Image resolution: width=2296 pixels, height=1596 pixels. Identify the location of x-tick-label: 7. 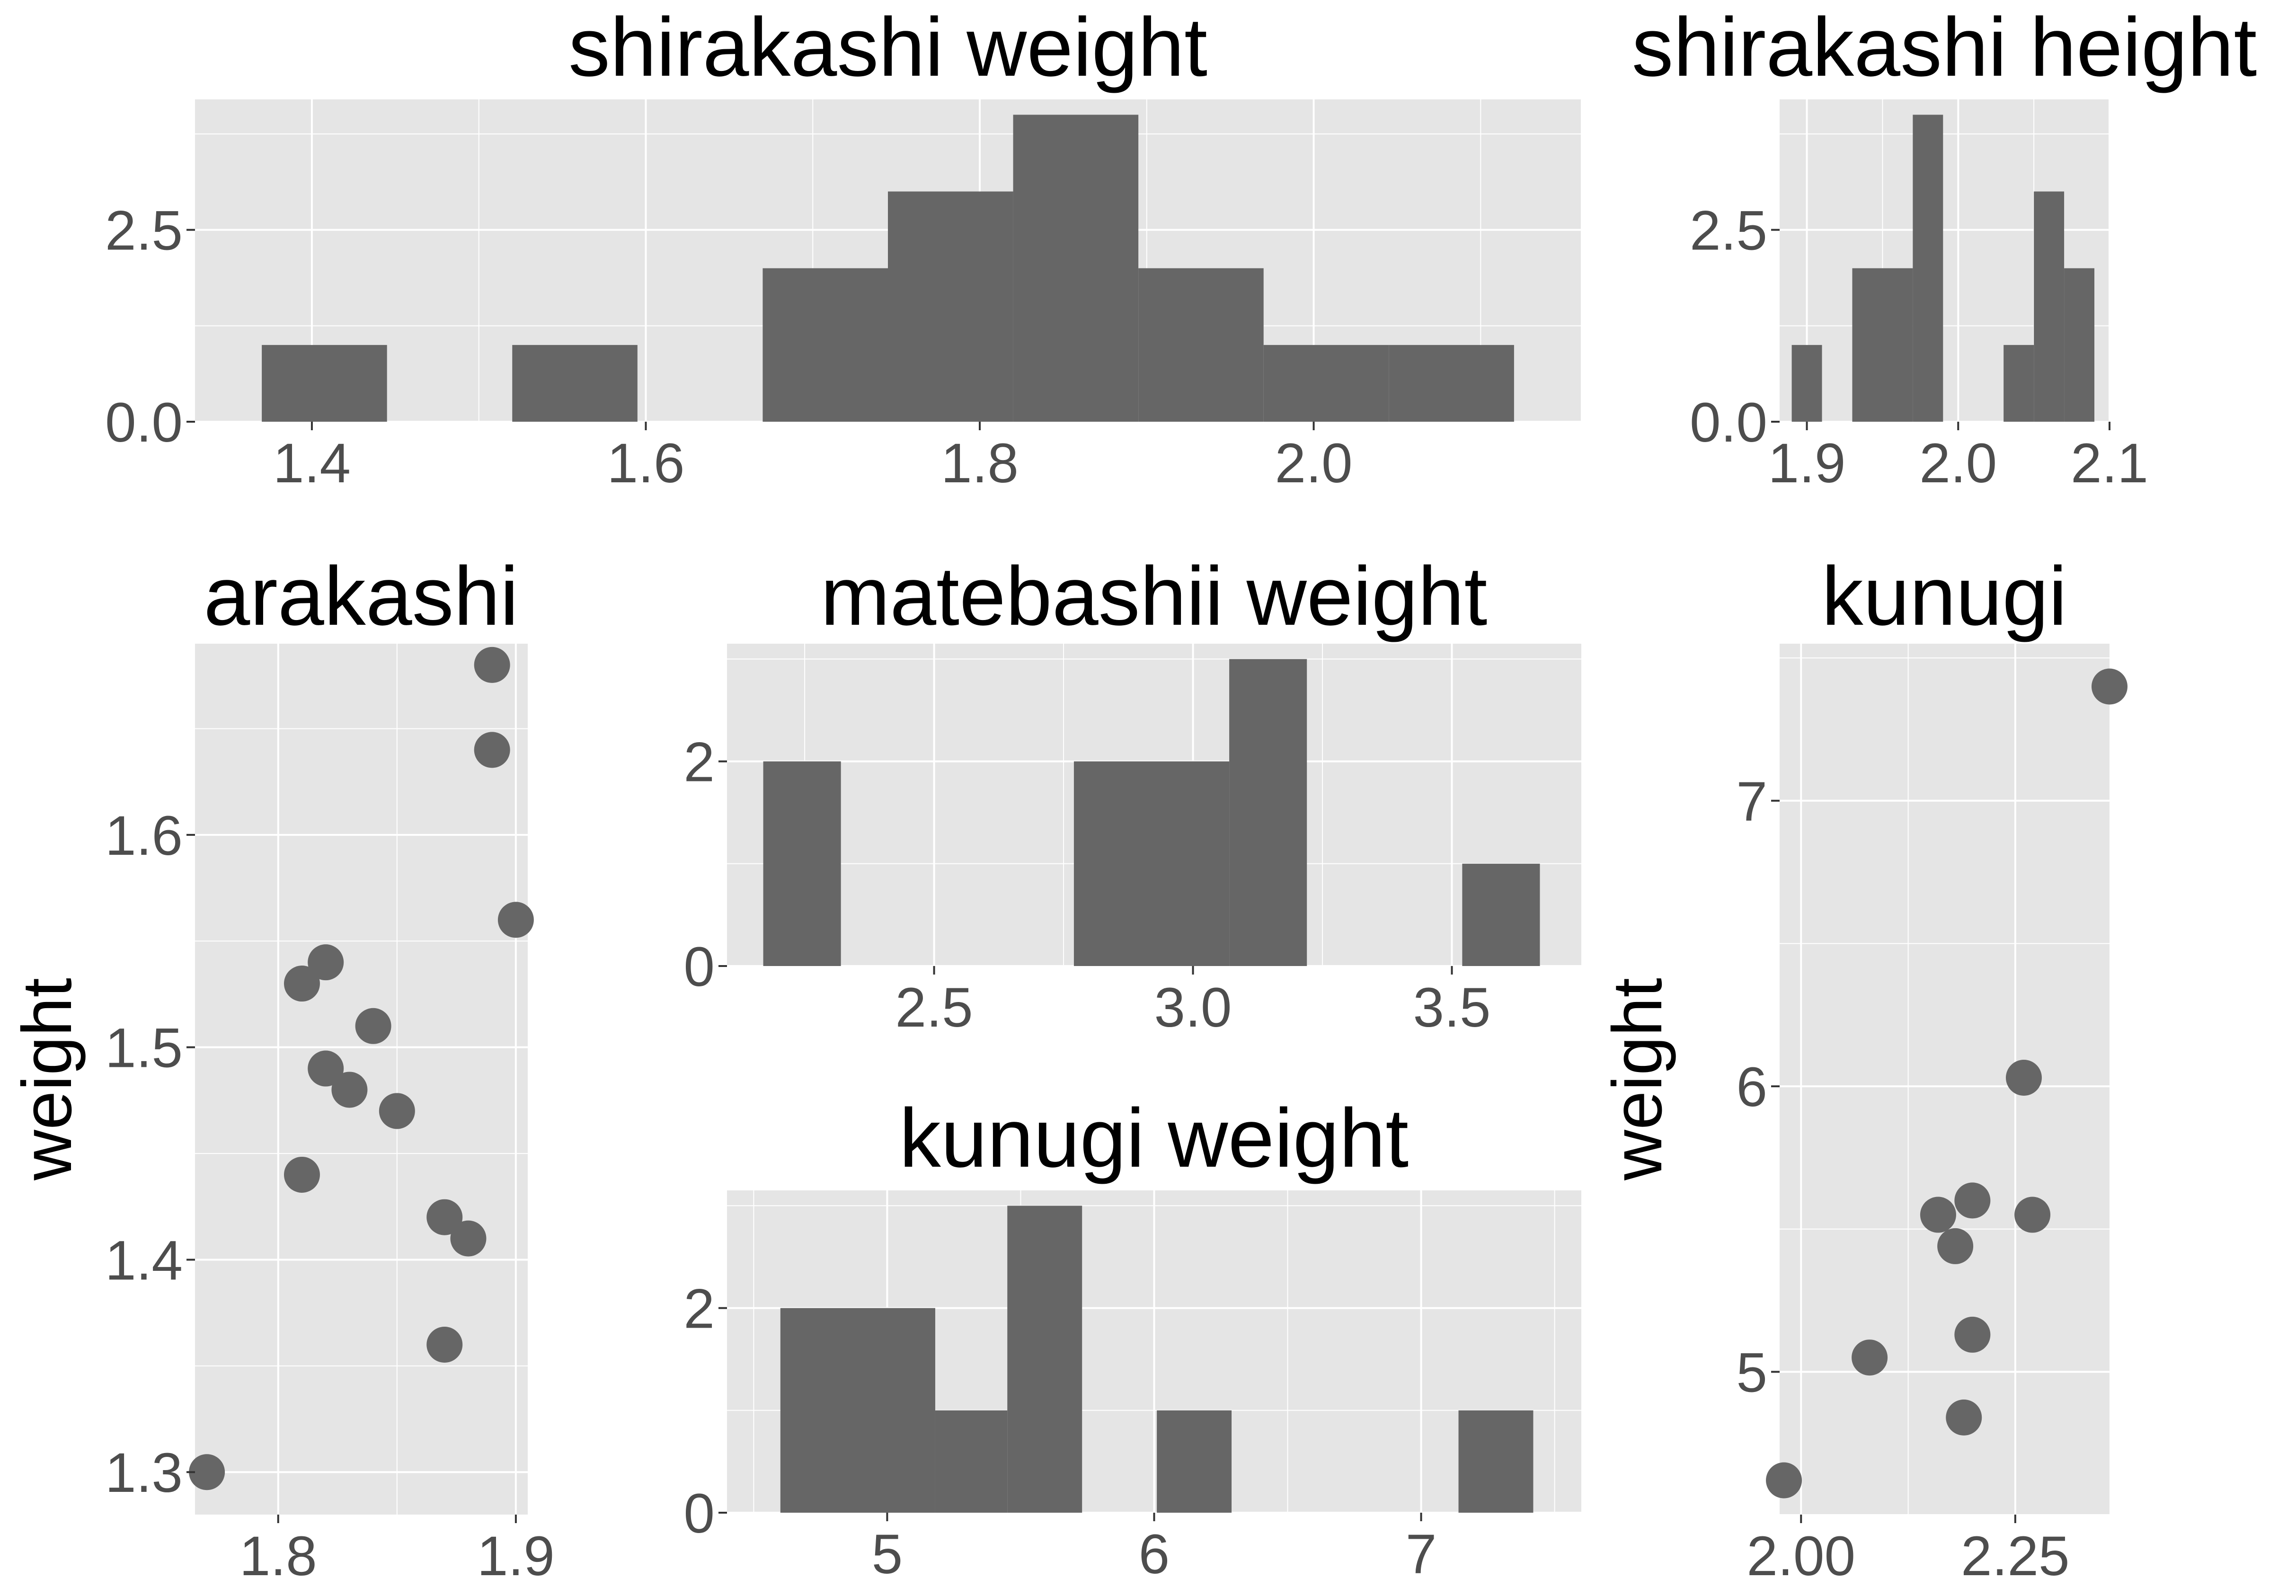
(1421, 1554).